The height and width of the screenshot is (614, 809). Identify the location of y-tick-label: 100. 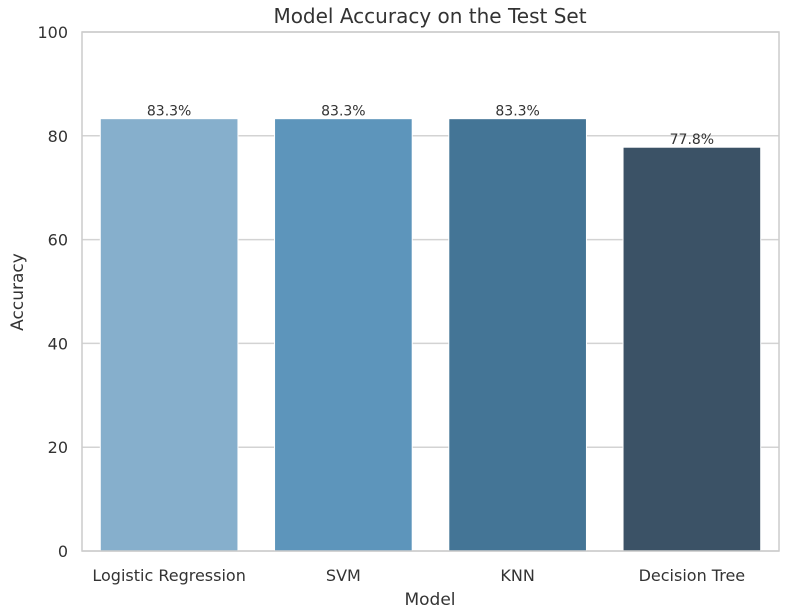
(52, 32).